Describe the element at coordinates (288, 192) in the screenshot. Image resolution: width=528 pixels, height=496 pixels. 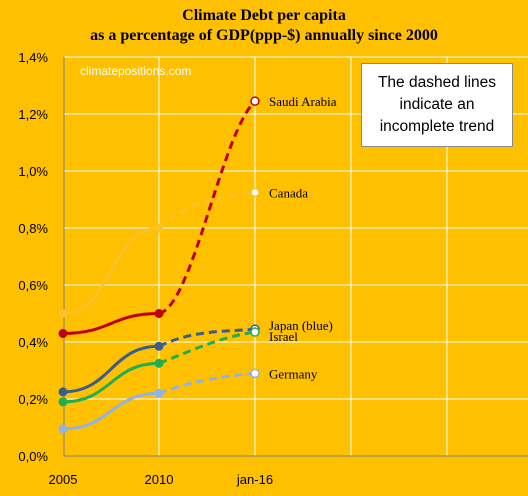
I see `series-label-canada: Canada` at that location.